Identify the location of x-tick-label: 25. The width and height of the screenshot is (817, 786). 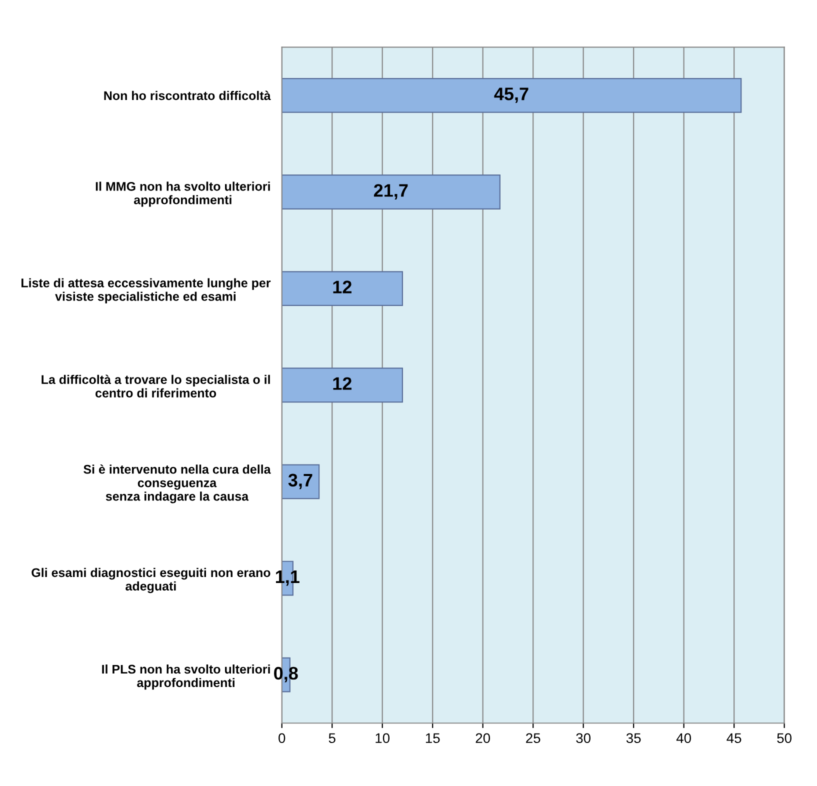
(533, 738).